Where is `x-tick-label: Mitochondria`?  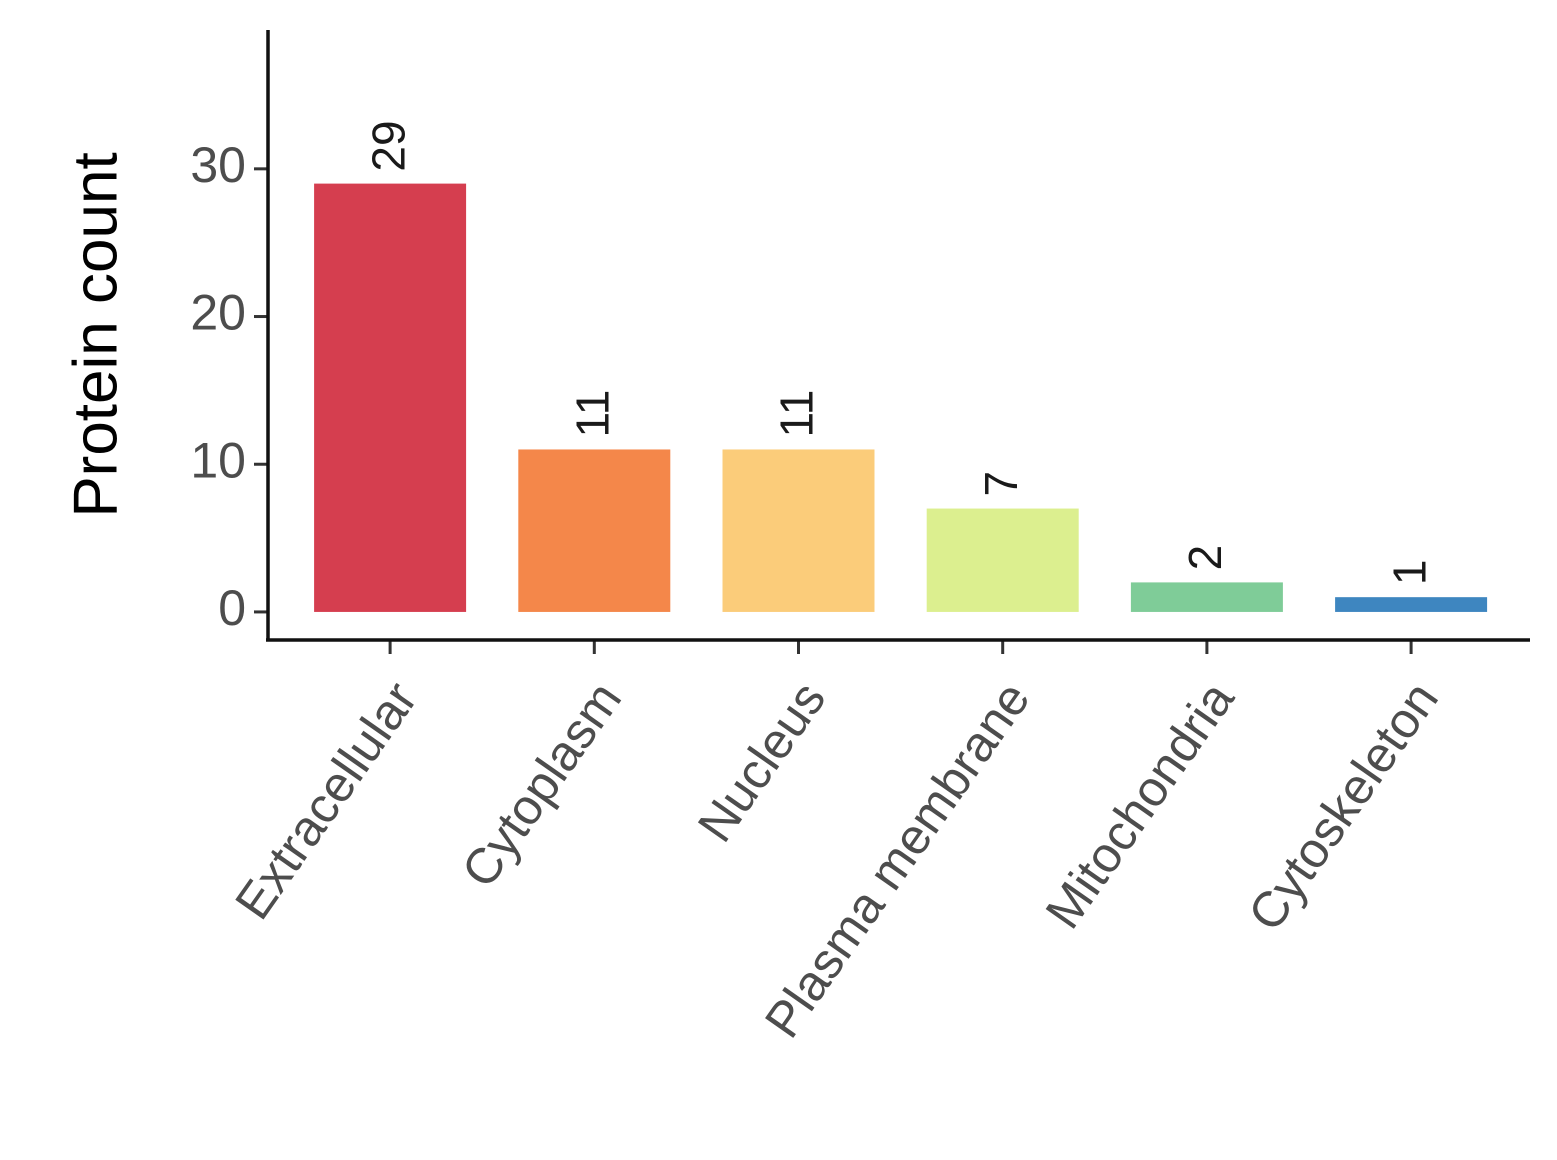 x-tick-label: Mitochondria is located at coordinates (1140, 805).